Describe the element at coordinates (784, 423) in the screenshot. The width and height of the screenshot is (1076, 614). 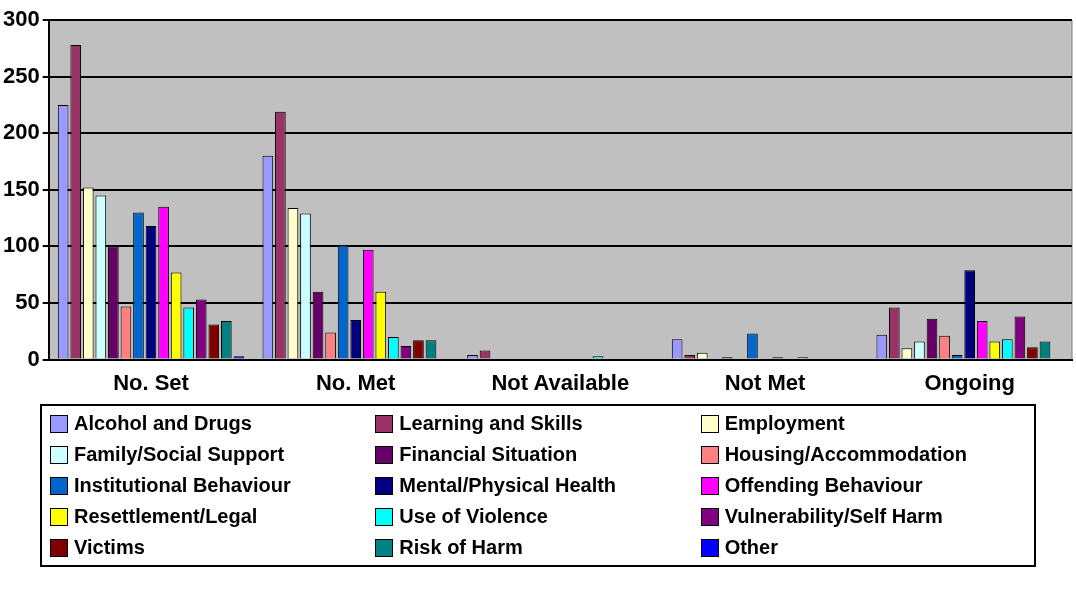
I see `legend-label: Employment` at that location.